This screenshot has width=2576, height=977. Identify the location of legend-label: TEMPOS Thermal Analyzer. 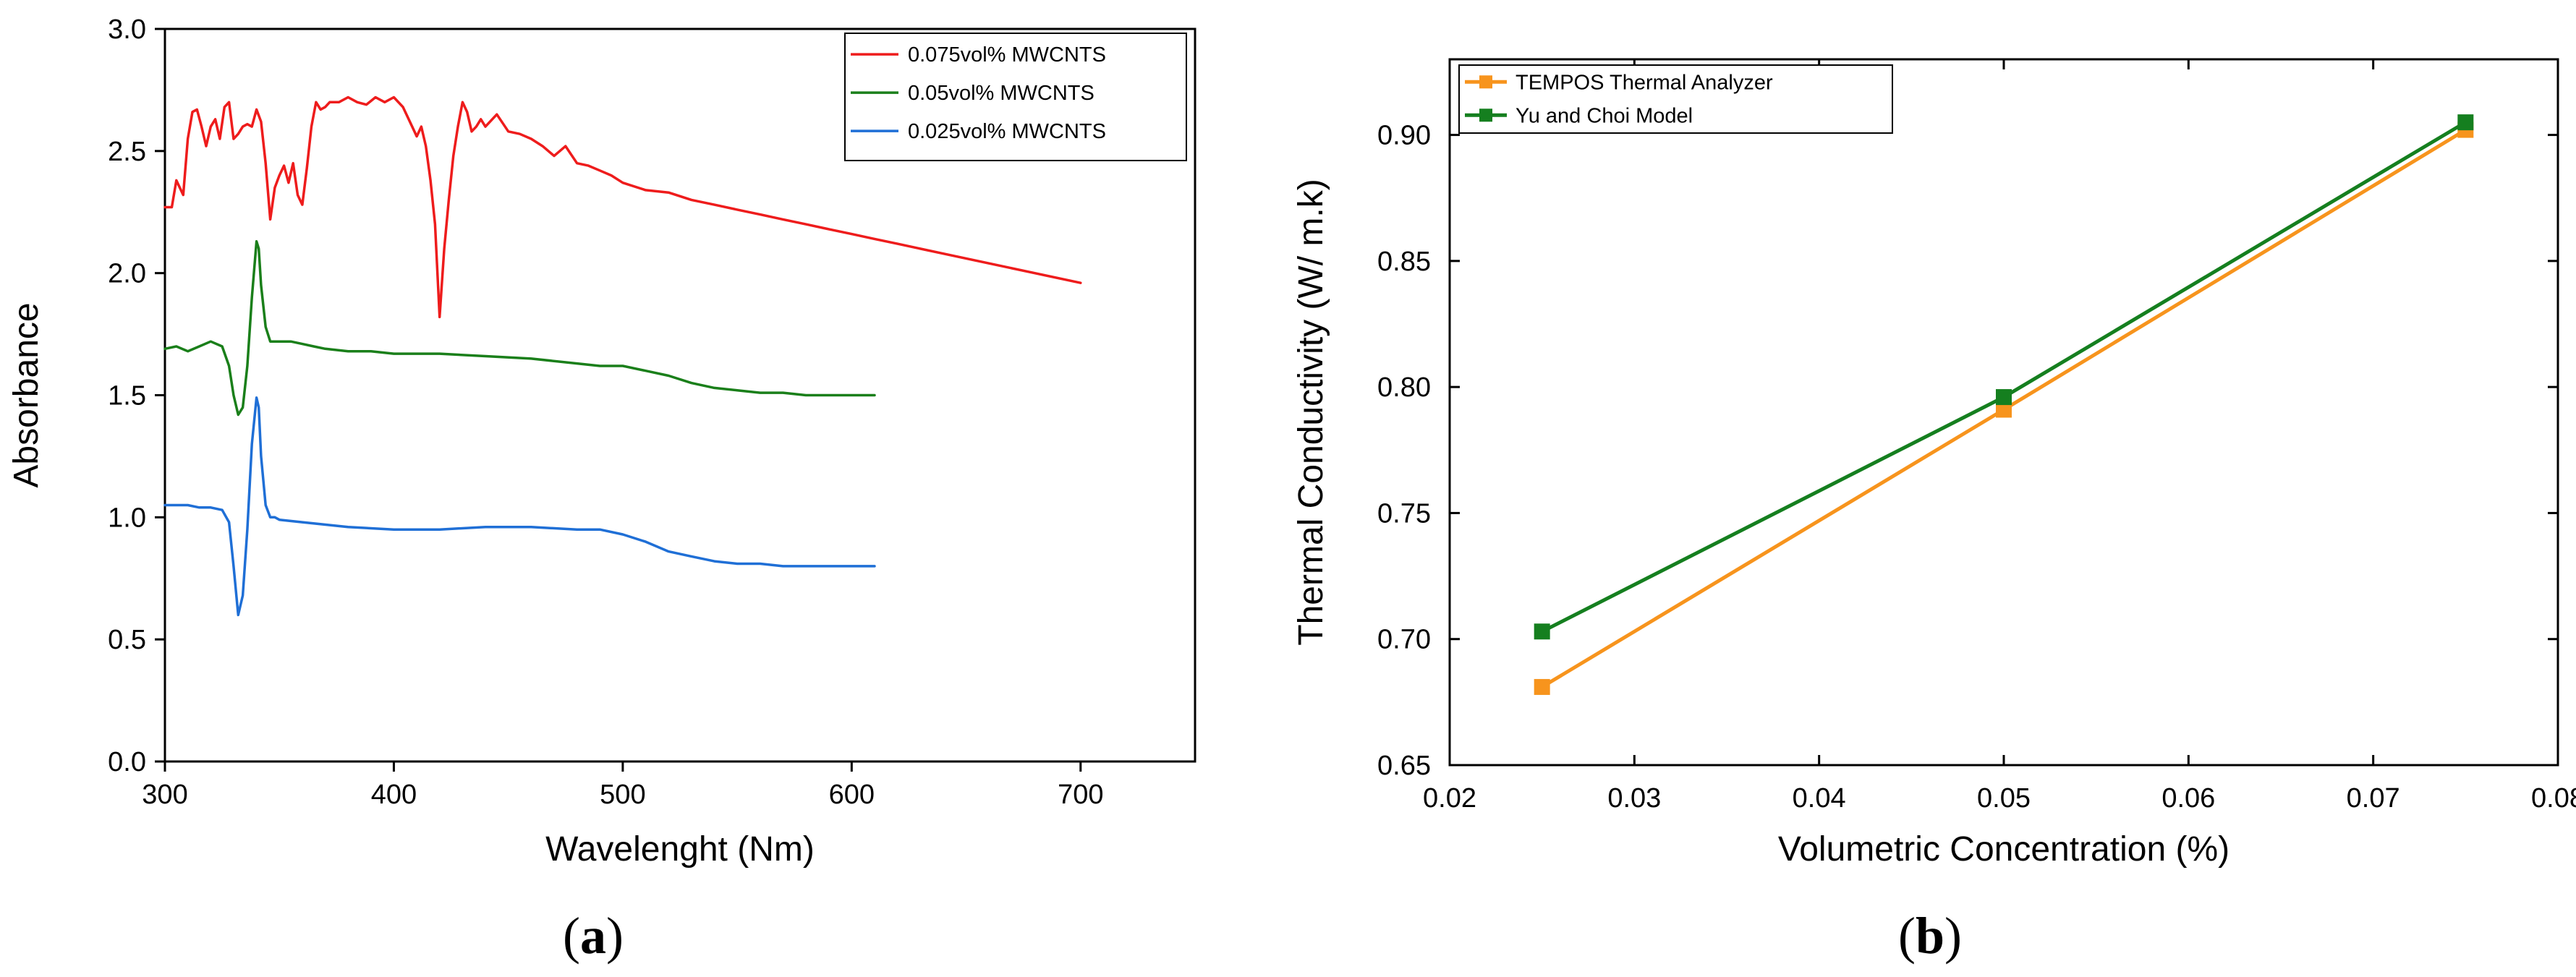
(1644, 82).